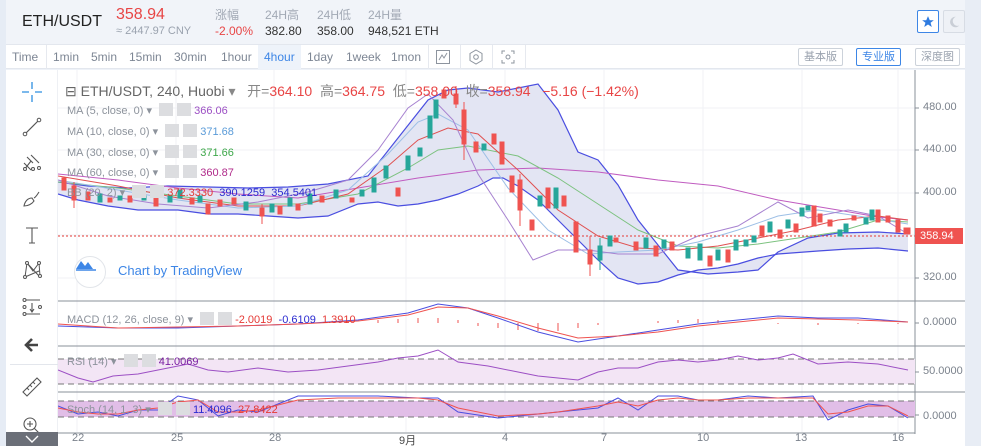 The height and width of the screenshot is (446, 981). I want to click on brush-icon, so click(31, 199).